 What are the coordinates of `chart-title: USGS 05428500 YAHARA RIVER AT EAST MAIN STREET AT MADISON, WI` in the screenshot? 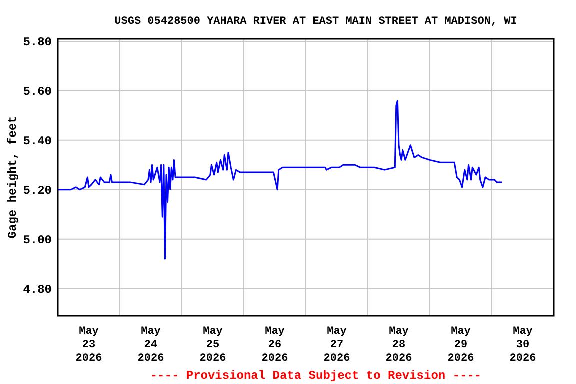 It's located at (316, 22).